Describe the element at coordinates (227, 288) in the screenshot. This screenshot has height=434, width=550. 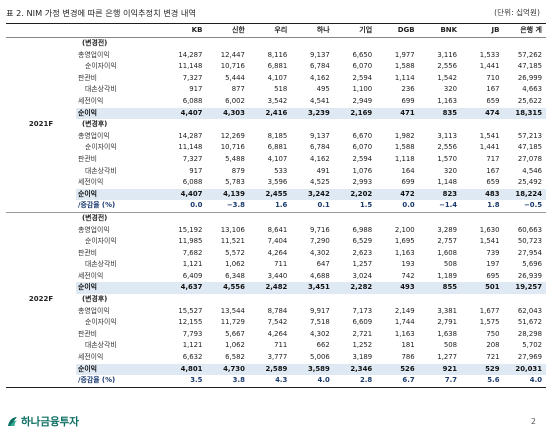
I see `value-cell: 4,556` at that location.